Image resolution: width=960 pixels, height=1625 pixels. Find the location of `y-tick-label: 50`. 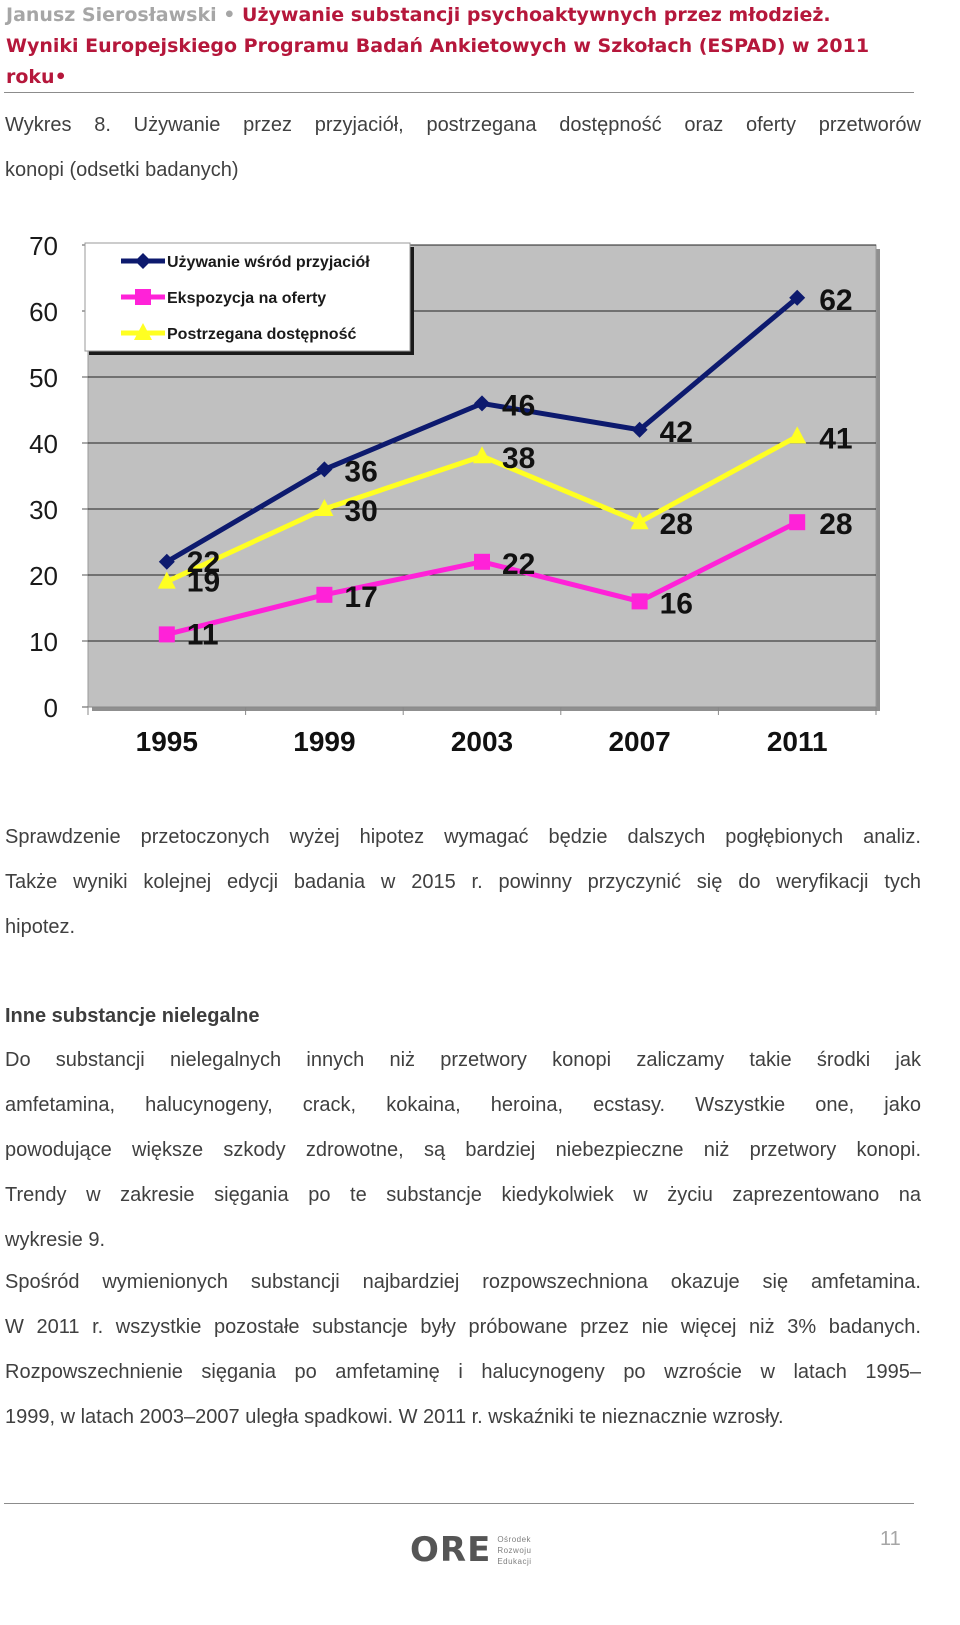

y-tick-label: 50 is located at coordinates (43, 378).